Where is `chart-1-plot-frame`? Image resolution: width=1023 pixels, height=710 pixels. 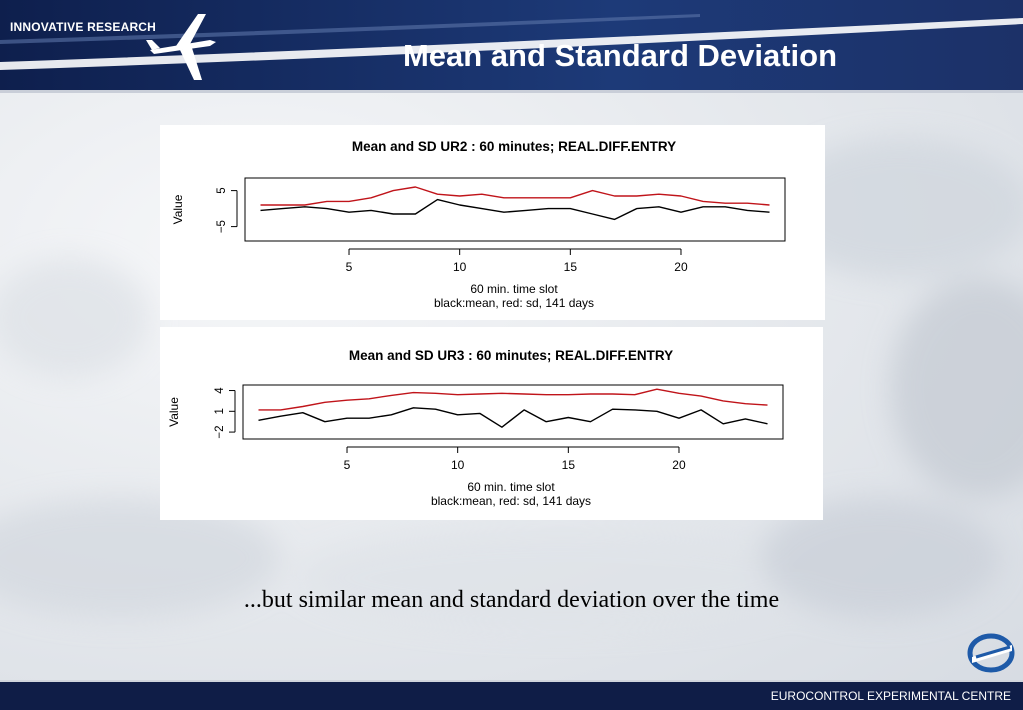
chart-1-plot-frame is located at coordinates (515, 209).